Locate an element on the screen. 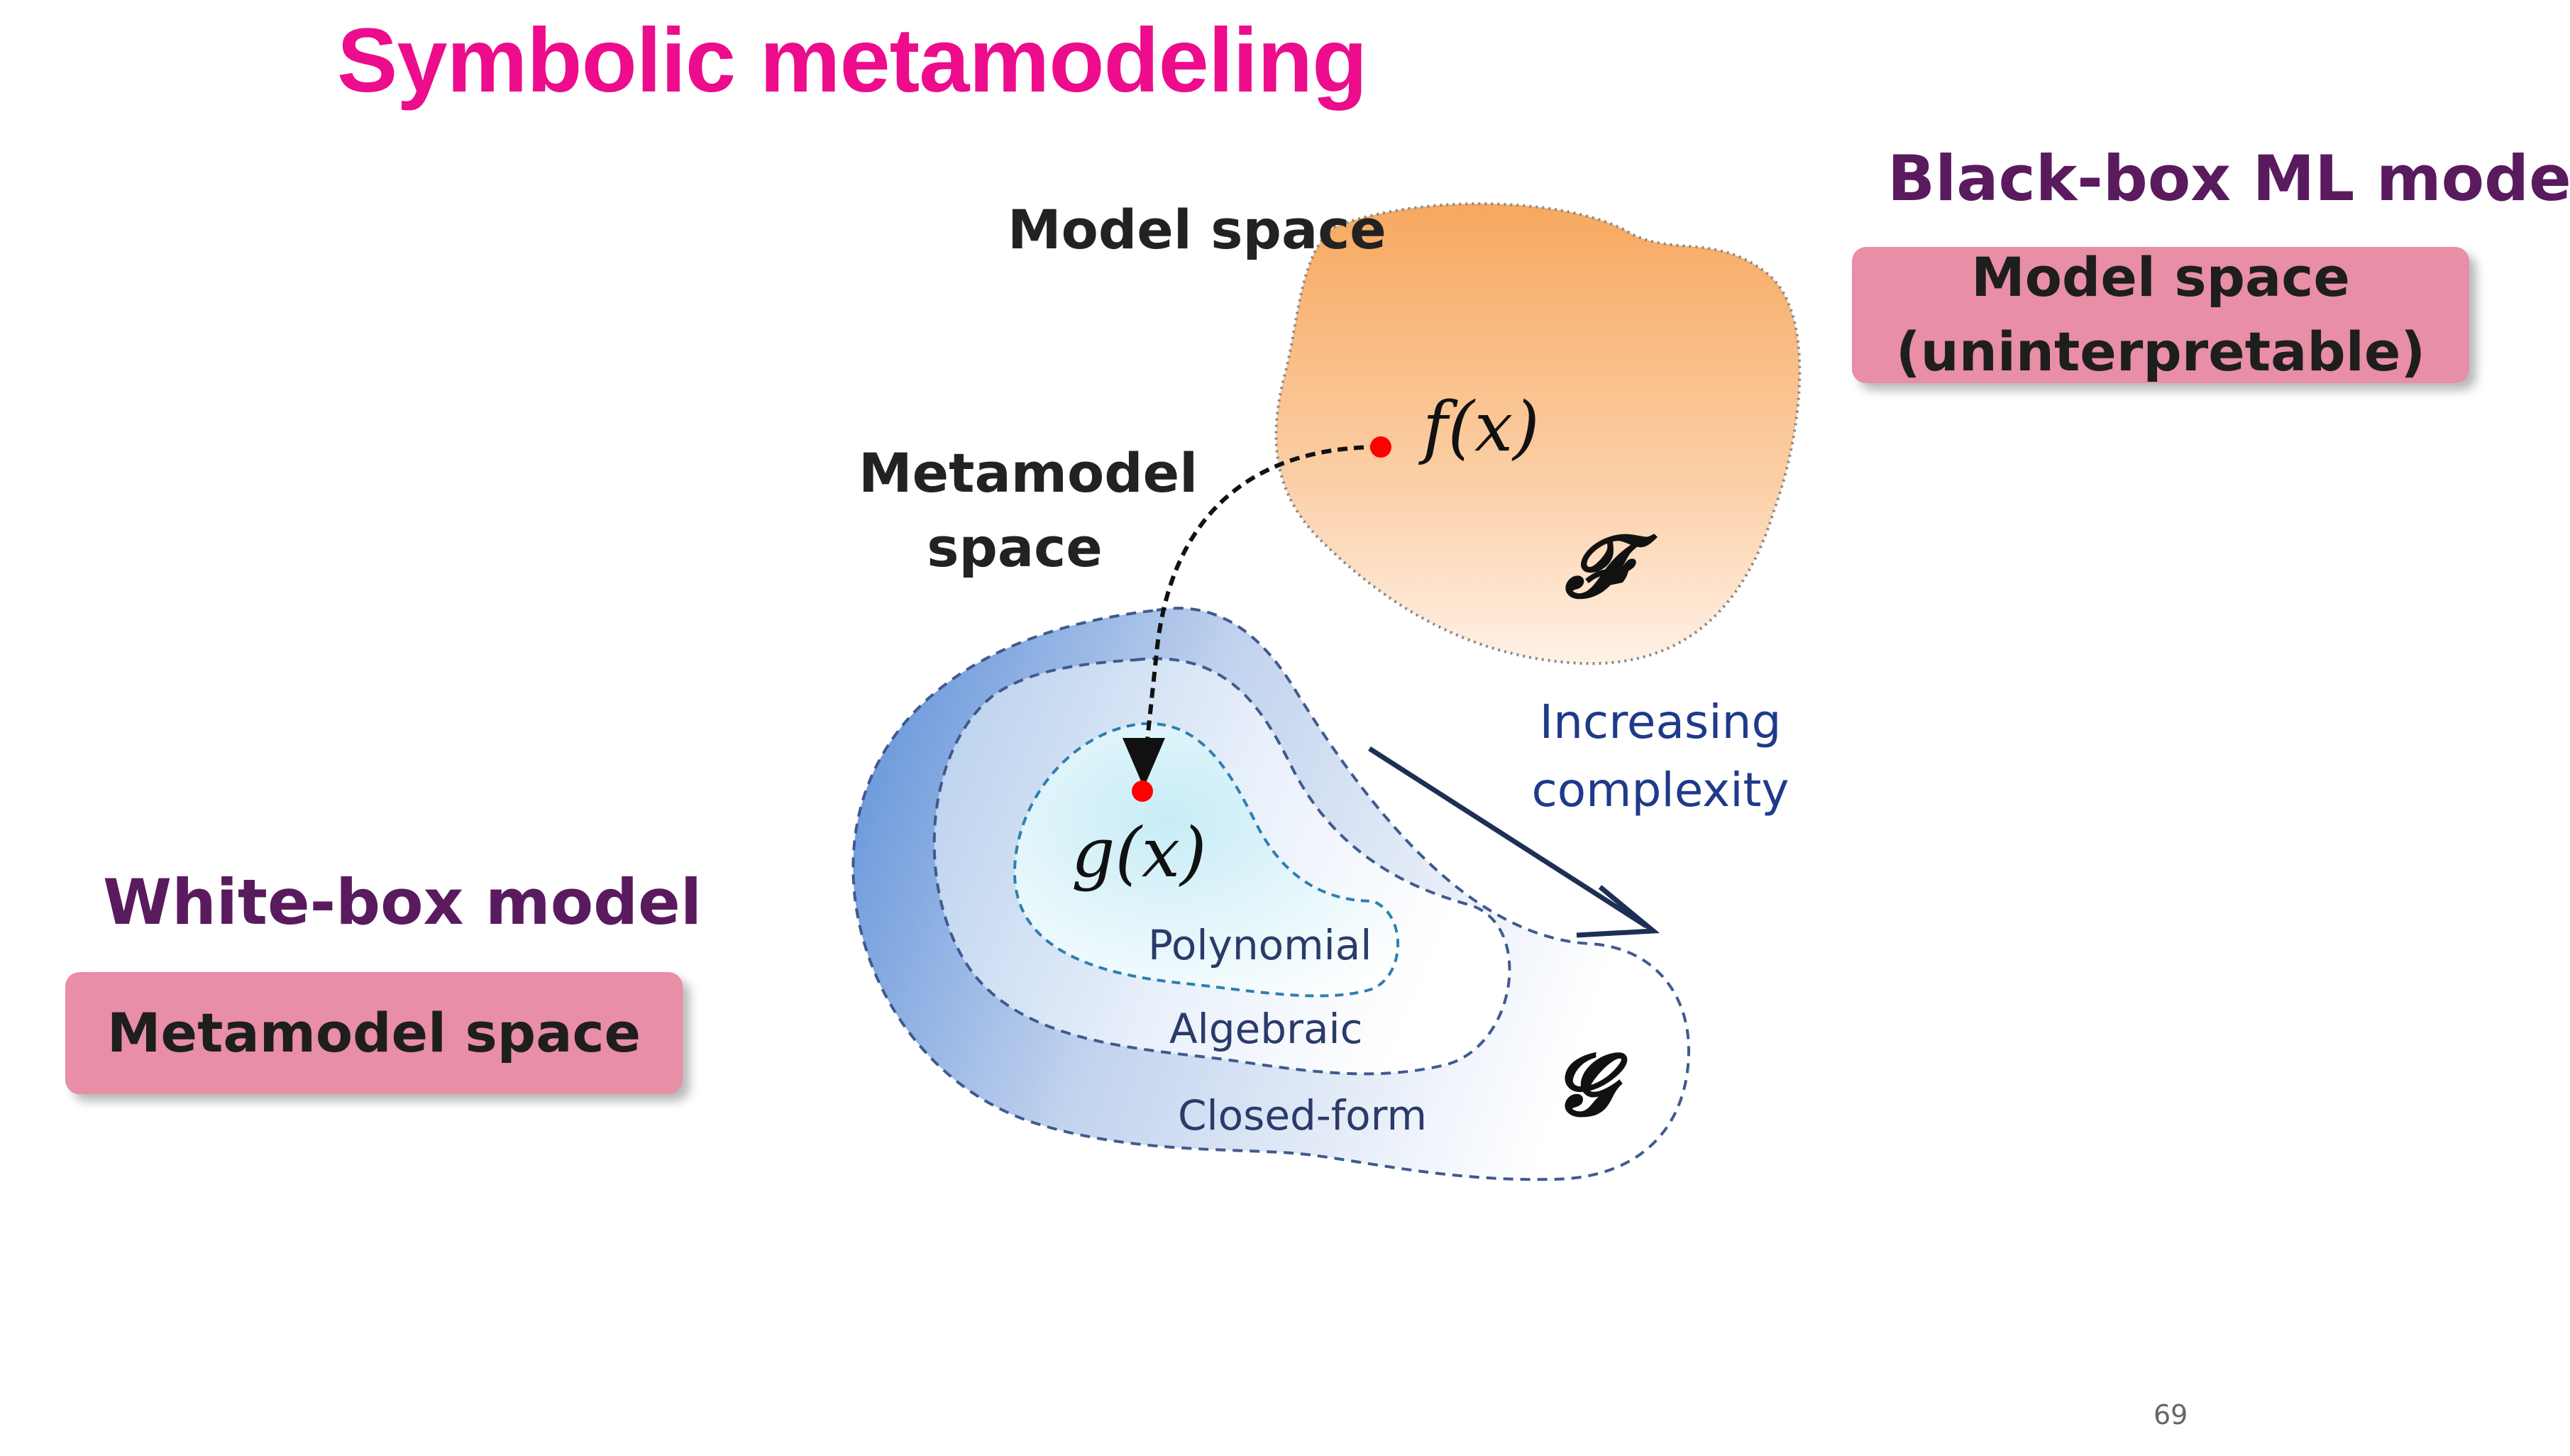  slide-title: Symbolic metamodeling is located at coordinates (852, 60).